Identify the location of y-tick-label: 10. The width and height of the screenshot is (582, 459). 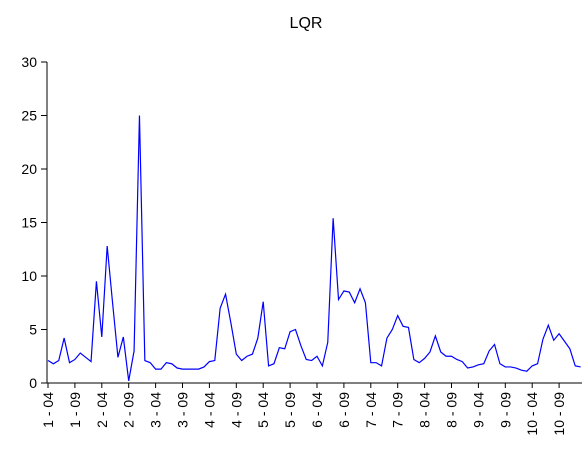
(29, 276).